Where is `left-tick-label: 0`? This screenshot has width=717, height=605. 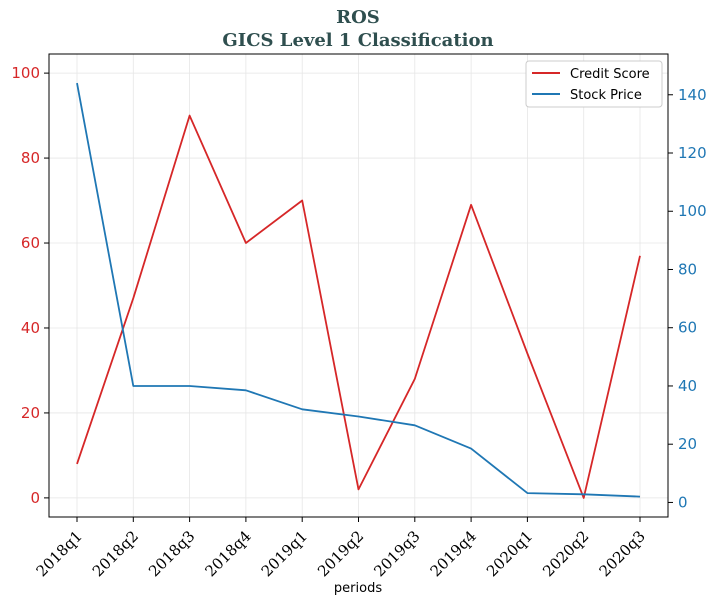 left-tick-label: 0 is located at coordinates (35, 498).